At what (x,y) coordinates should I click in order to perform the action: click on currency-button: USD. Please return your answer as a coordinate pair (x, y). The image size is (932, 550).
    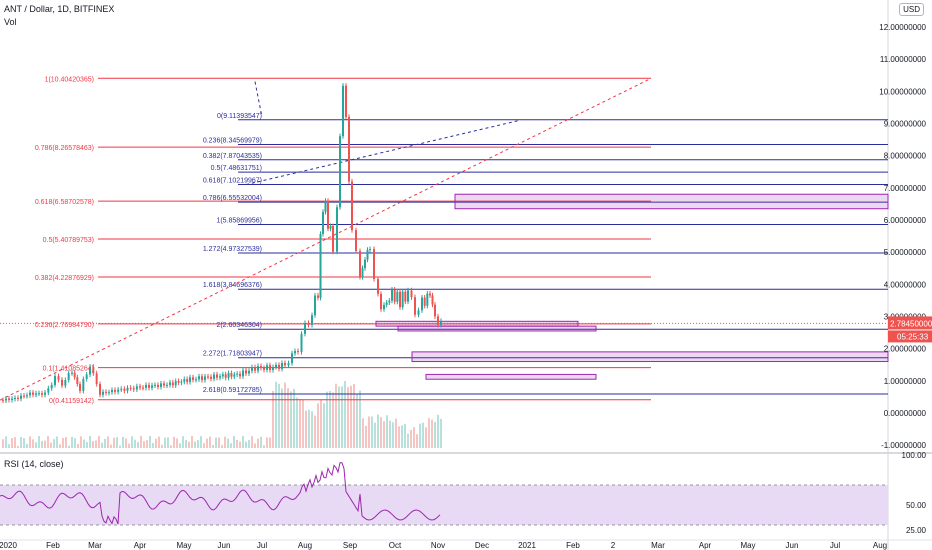
    Looking at the image, I should click on (911, 9).